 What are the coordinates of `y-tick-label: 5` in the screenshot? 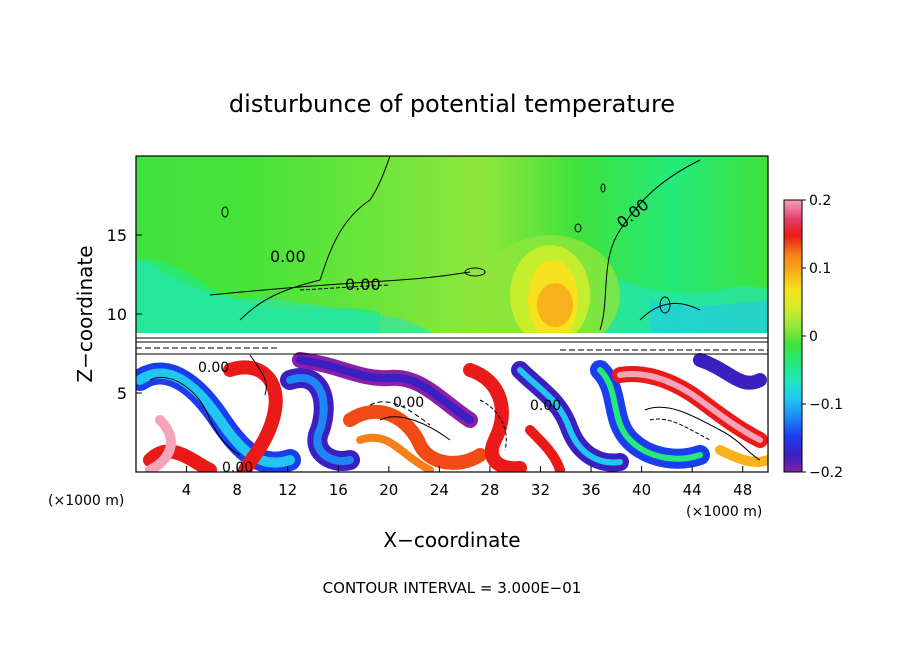 It's located at (122, 393).